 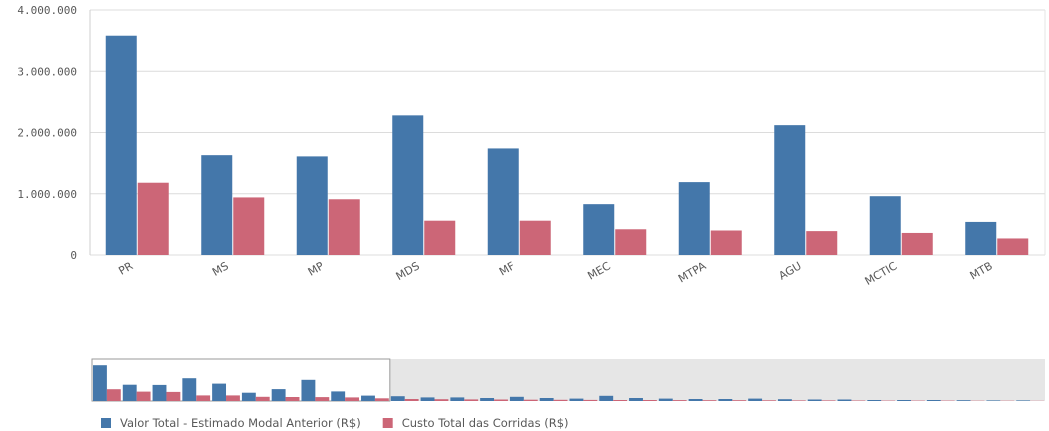 I want to click on x-tick-label: AGU, so click(x=790, y=270).